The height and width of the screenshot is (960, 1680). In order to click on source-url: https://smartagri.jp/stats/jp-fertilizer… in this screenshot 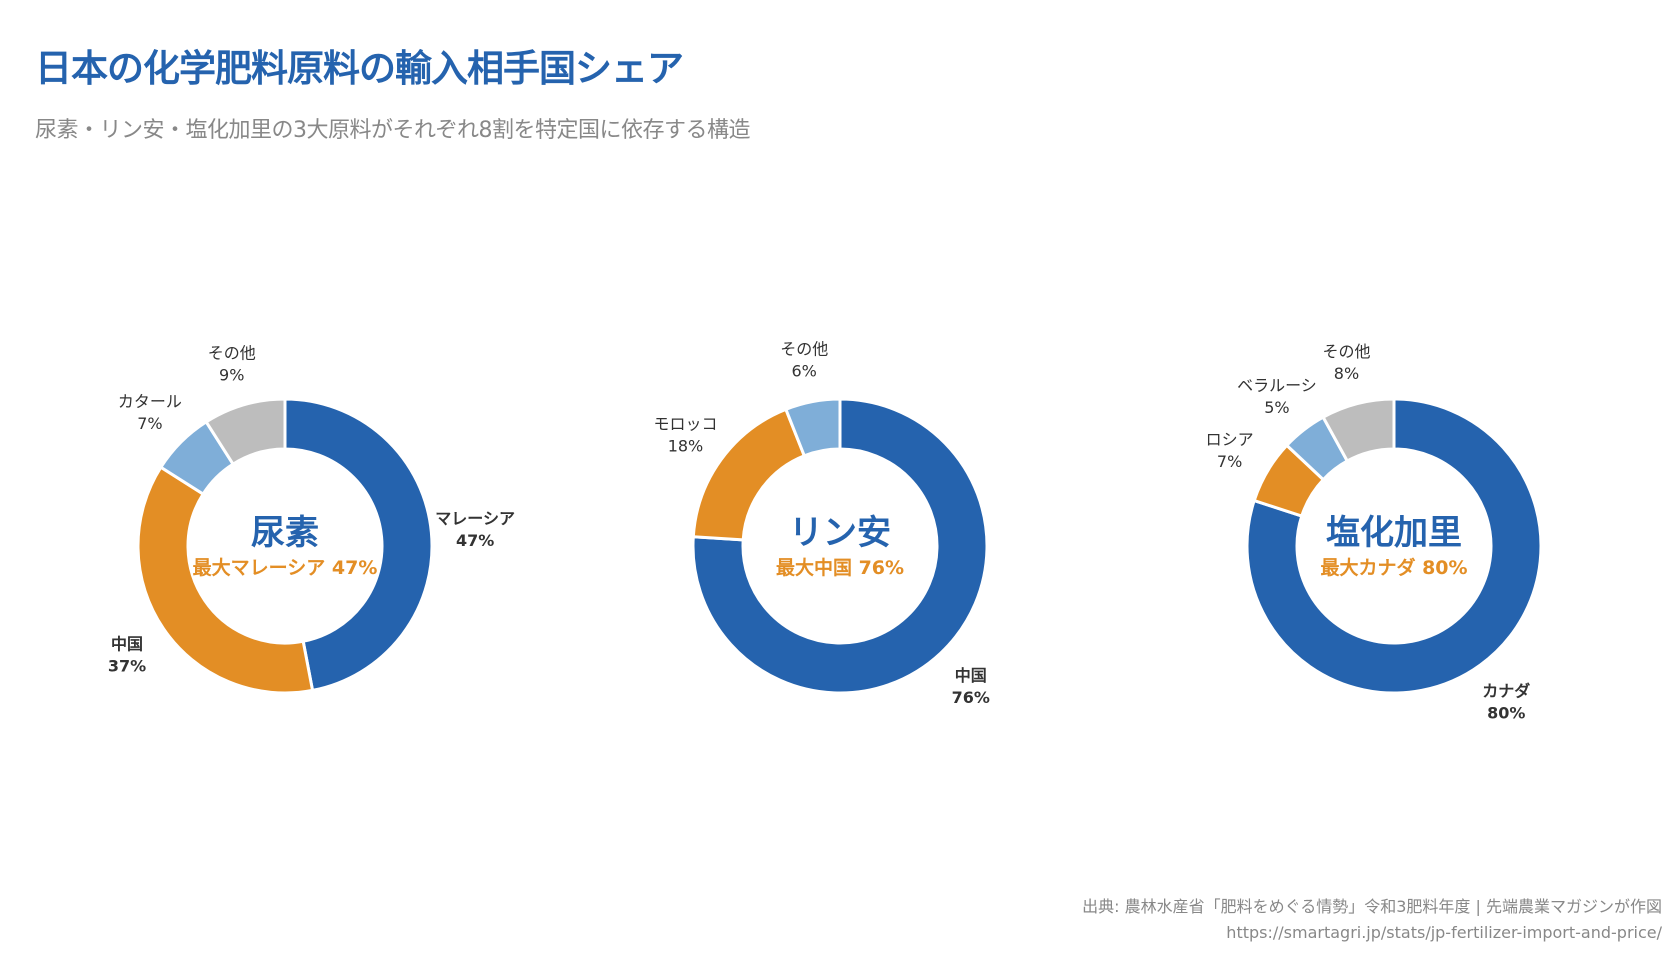, I will do `click(1444, 932)`.